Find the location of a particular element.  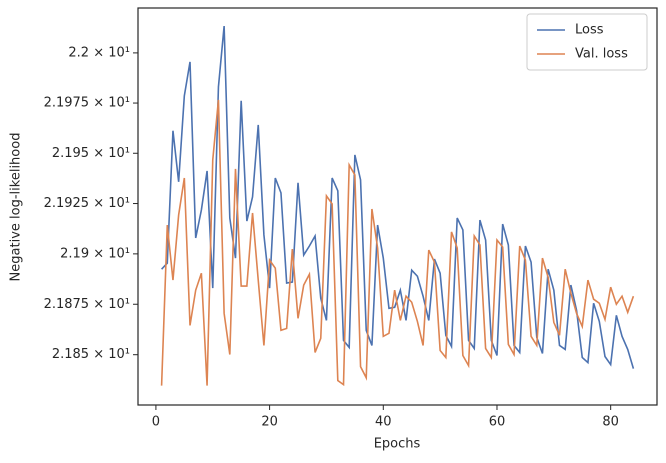

x-tick-label: 0 is located at coordinates (156, 422).